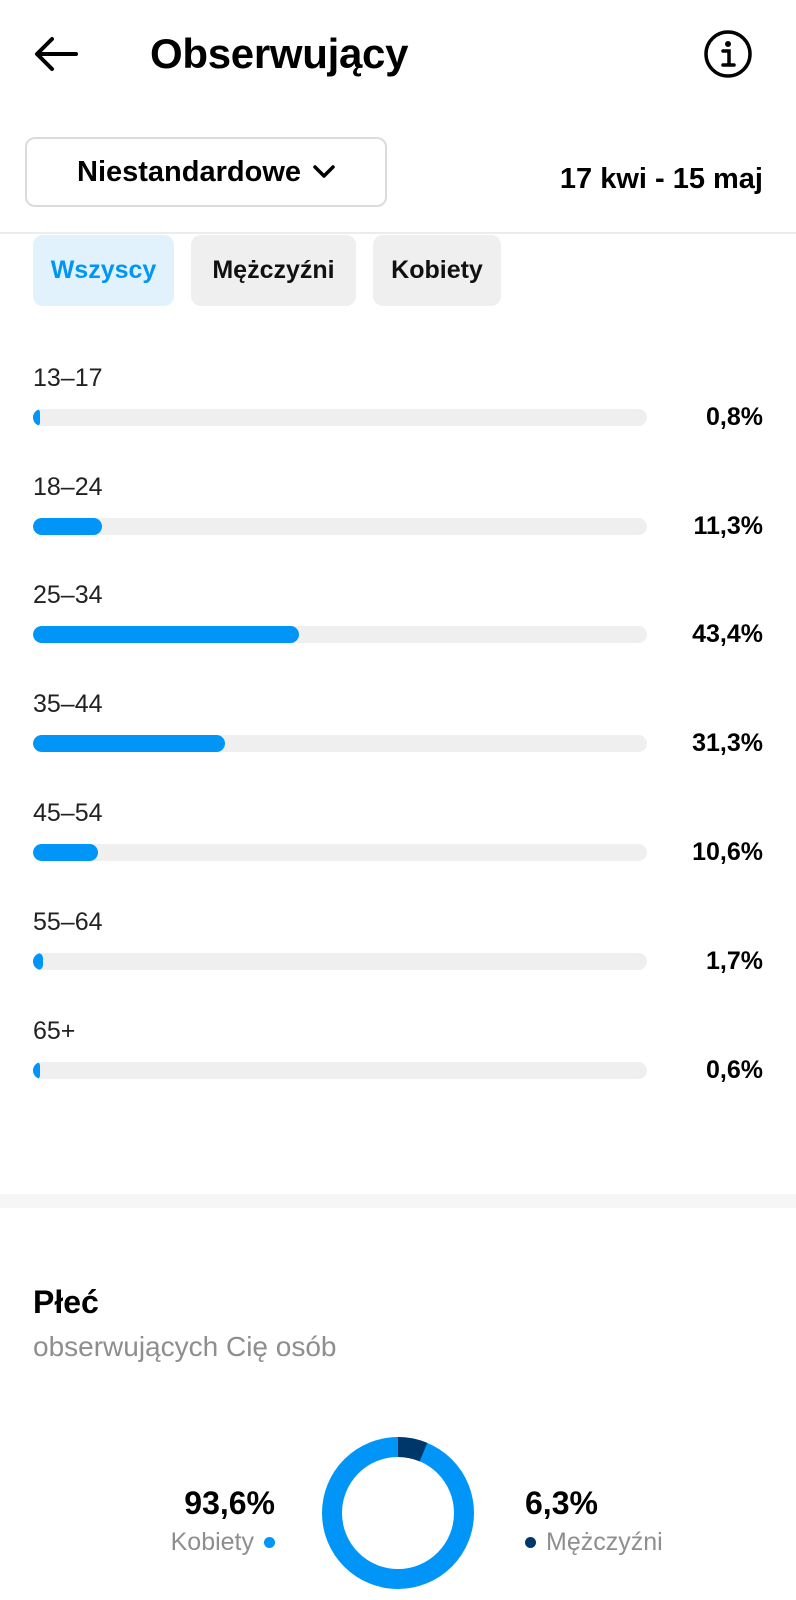 This screenshot has height=1600, width=796. What do you see at coordinates (604, 1542) in the screenshot?
I see `men-legend-label: Mężczyźni` at bounding box center [604, 1542].